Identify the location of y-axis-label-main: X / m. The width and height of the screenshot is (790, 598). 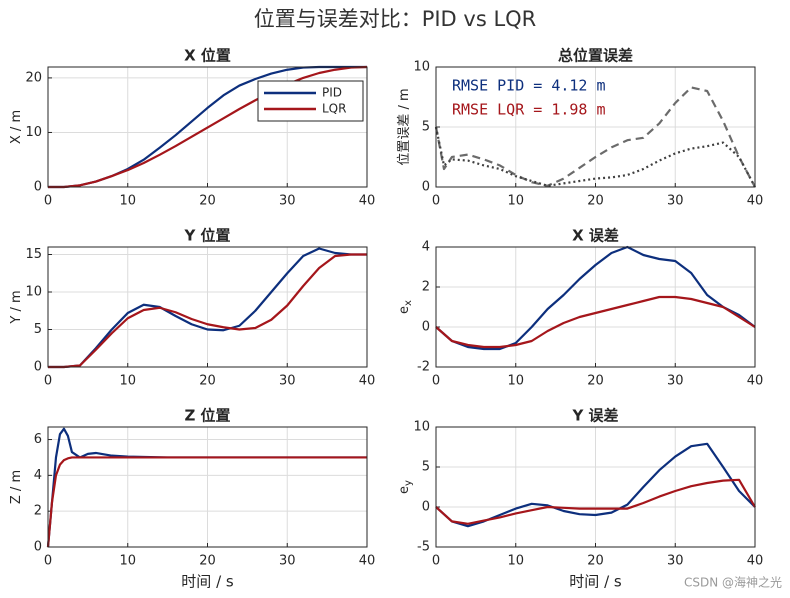
(16, 127).